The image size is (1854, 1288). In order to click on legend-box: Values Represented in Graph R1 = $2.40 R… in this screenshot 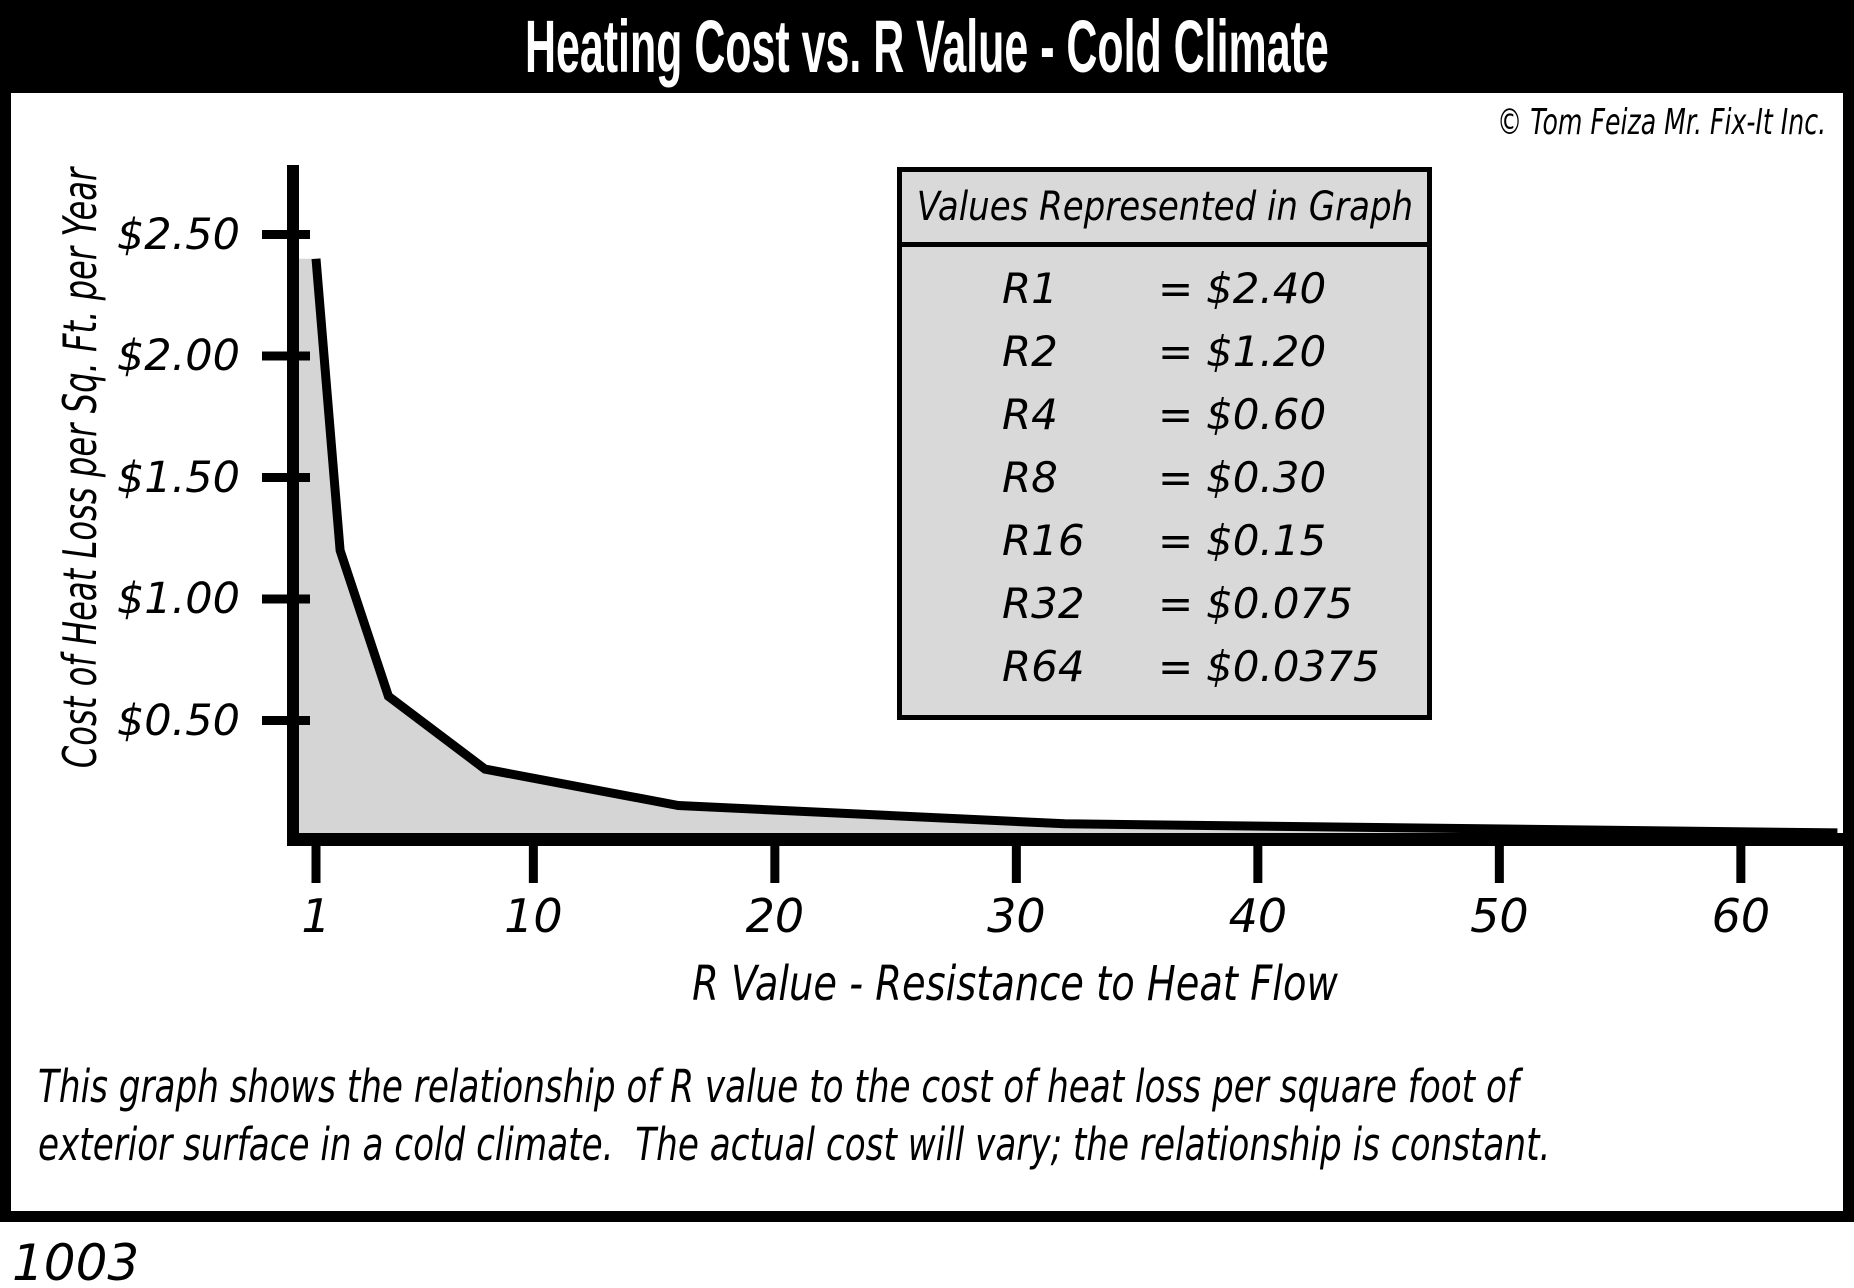, I will do `click(1164, 443)`.